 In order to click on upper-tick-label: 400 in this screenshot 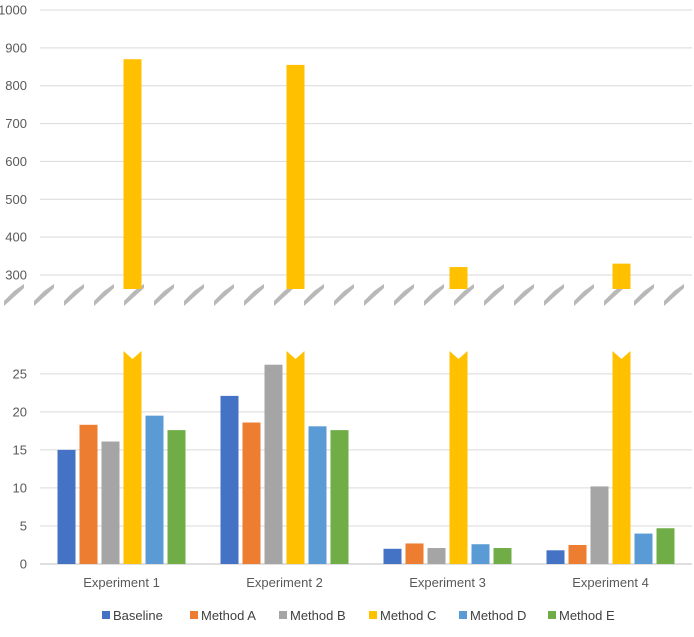, I will do `click(16, 237)`.